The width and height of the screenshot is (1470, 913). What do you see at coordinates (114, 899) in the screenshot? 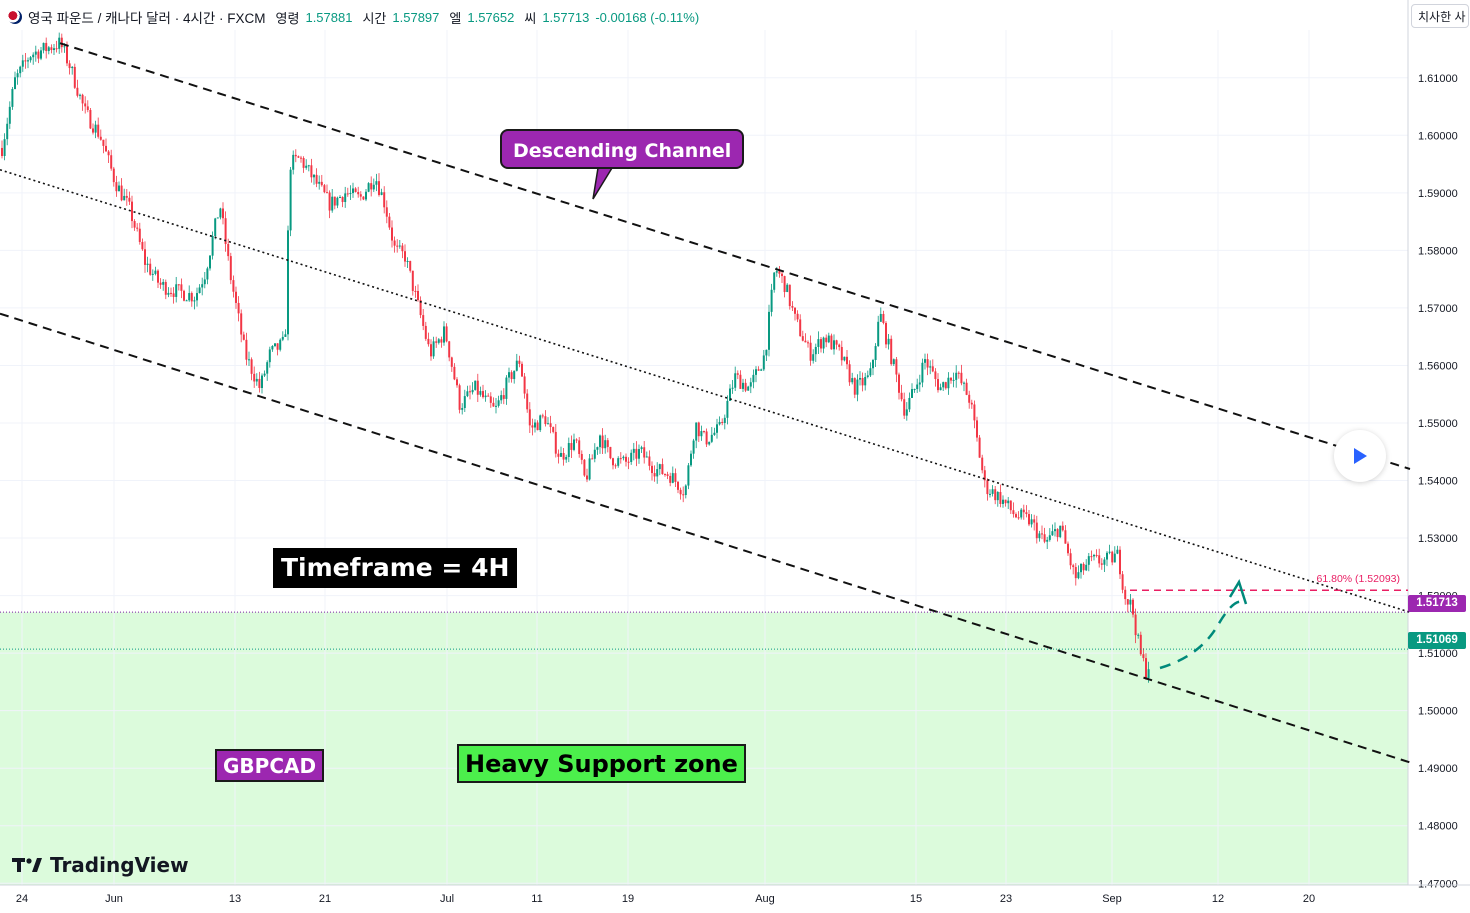
I see `x-tick-label: Jun` at bounding box center [114, 899].